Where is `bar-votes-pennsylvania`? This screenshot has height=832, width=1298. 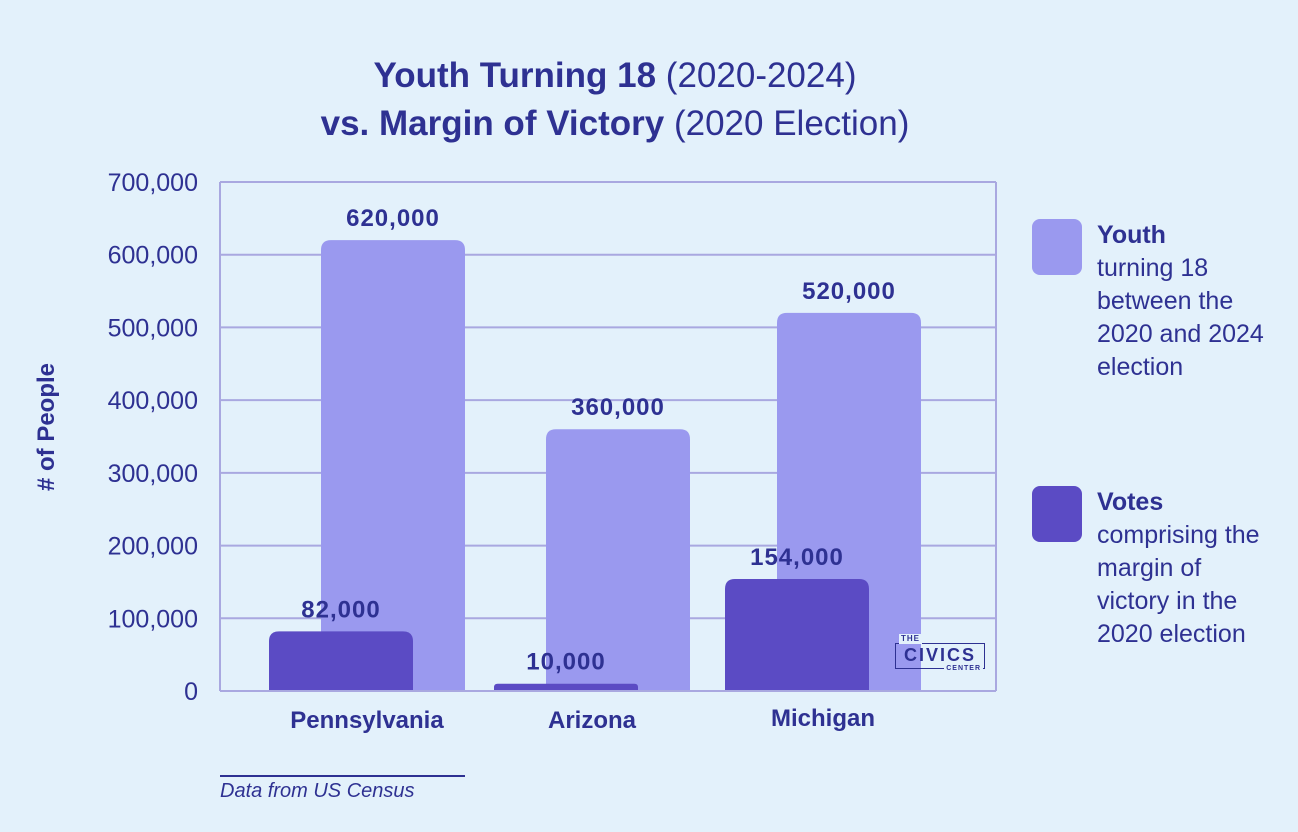
bar-votes-pennsylvania is located at coordinates (341, 661).